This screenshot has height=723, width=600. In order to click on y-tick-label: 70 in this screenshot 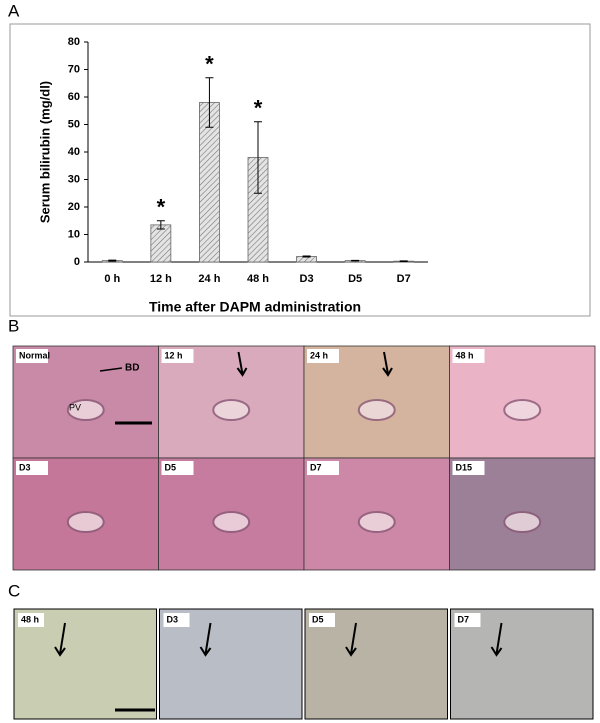, I will do `click(74, 69)`.